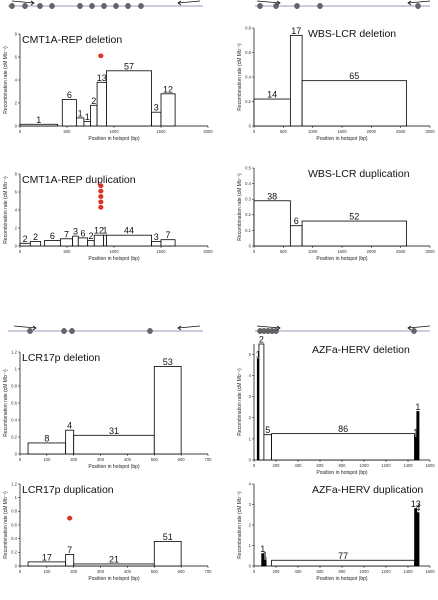 The width and height of the screenshot is (438, 600). Describe the element at coordinates (248, 52) in the screenshot. I see `y-tick-label: 0.6` at that location.